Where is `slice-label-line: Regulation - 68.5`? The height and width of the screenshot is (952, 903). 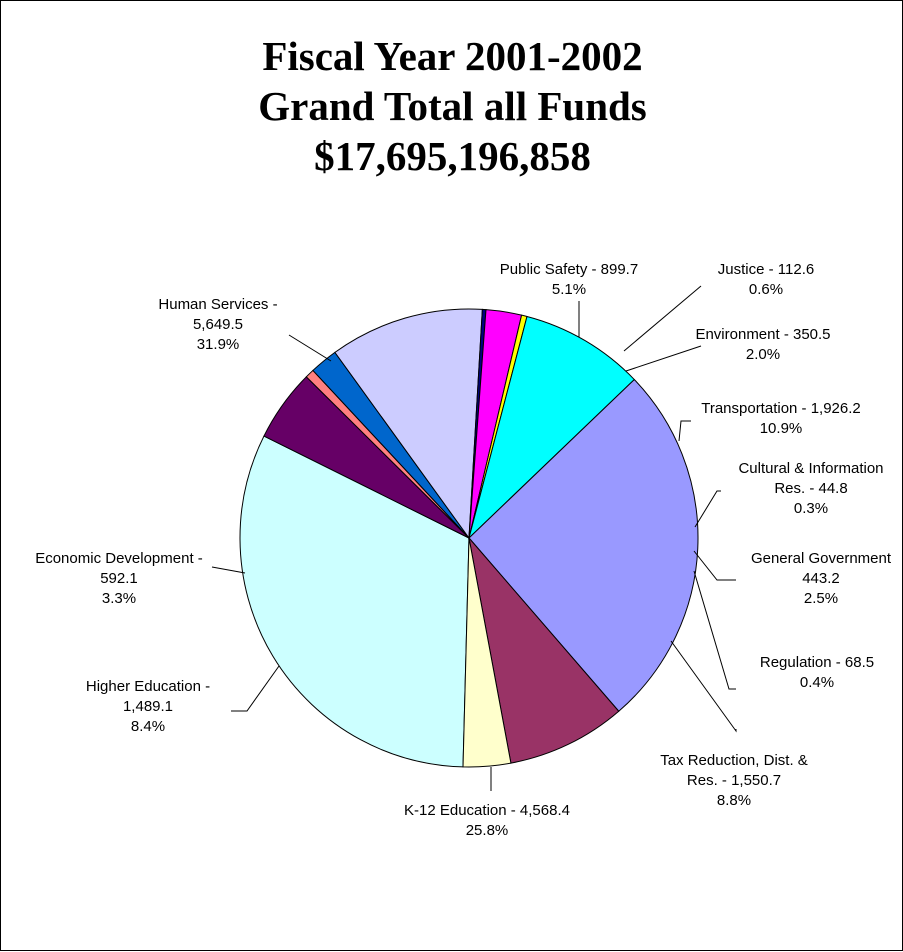 slice-label-line: Regulation - 68.5 is located at coordinates (817, 662).